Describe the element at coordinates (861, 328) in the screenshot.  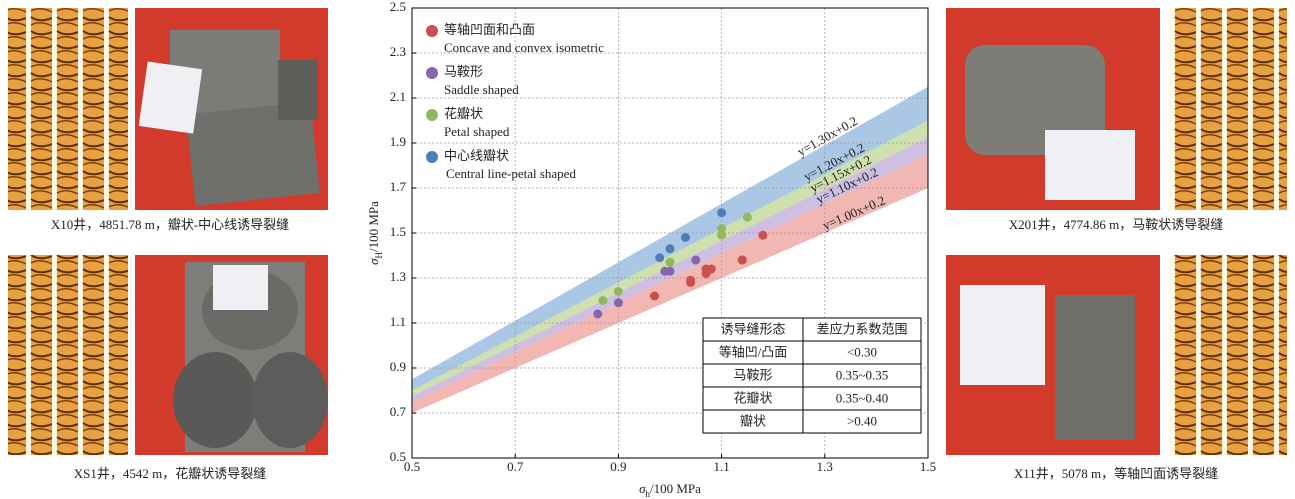
I see `table-cell: 差应力系数范围` at that location.